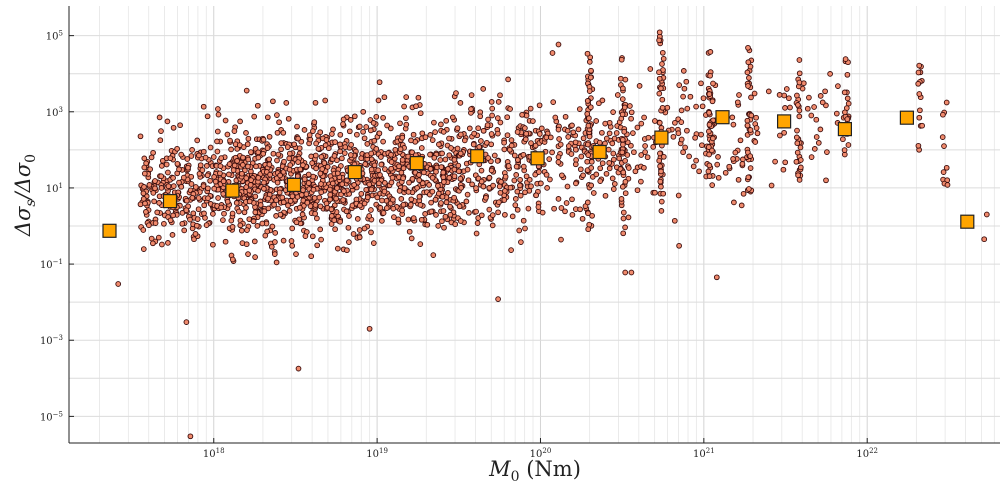  I want to click on median-square-marker, so click(599, 152).